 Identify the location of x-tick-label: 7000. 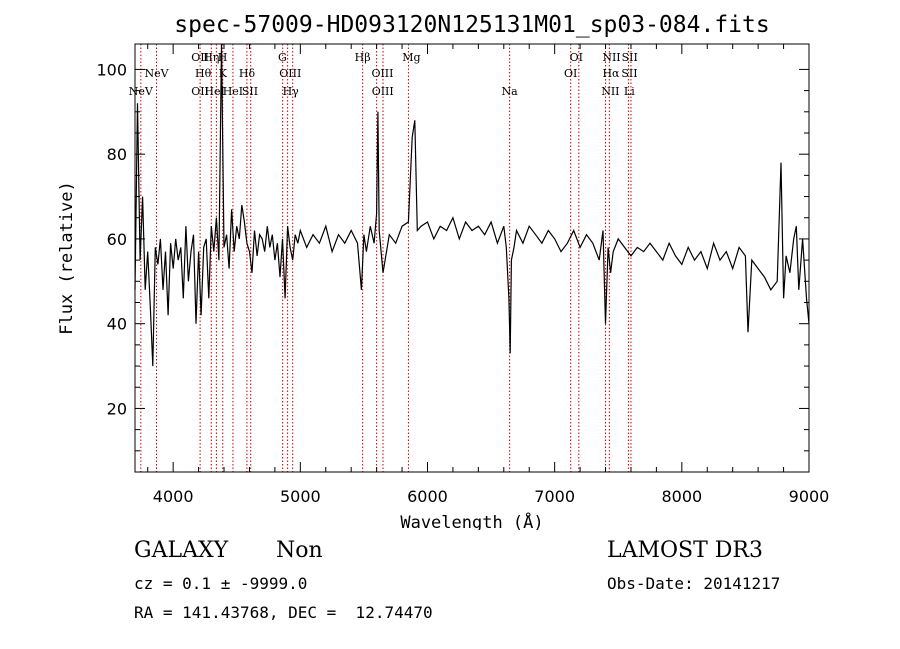
(554, 496).